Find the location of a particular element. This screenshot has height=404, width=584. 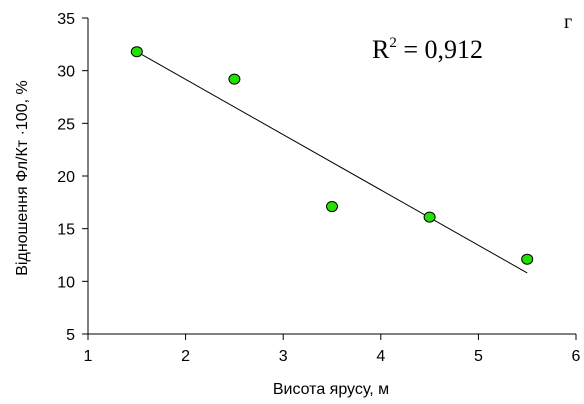

x-tick-label: 4 is located at coordinates (380, 356).